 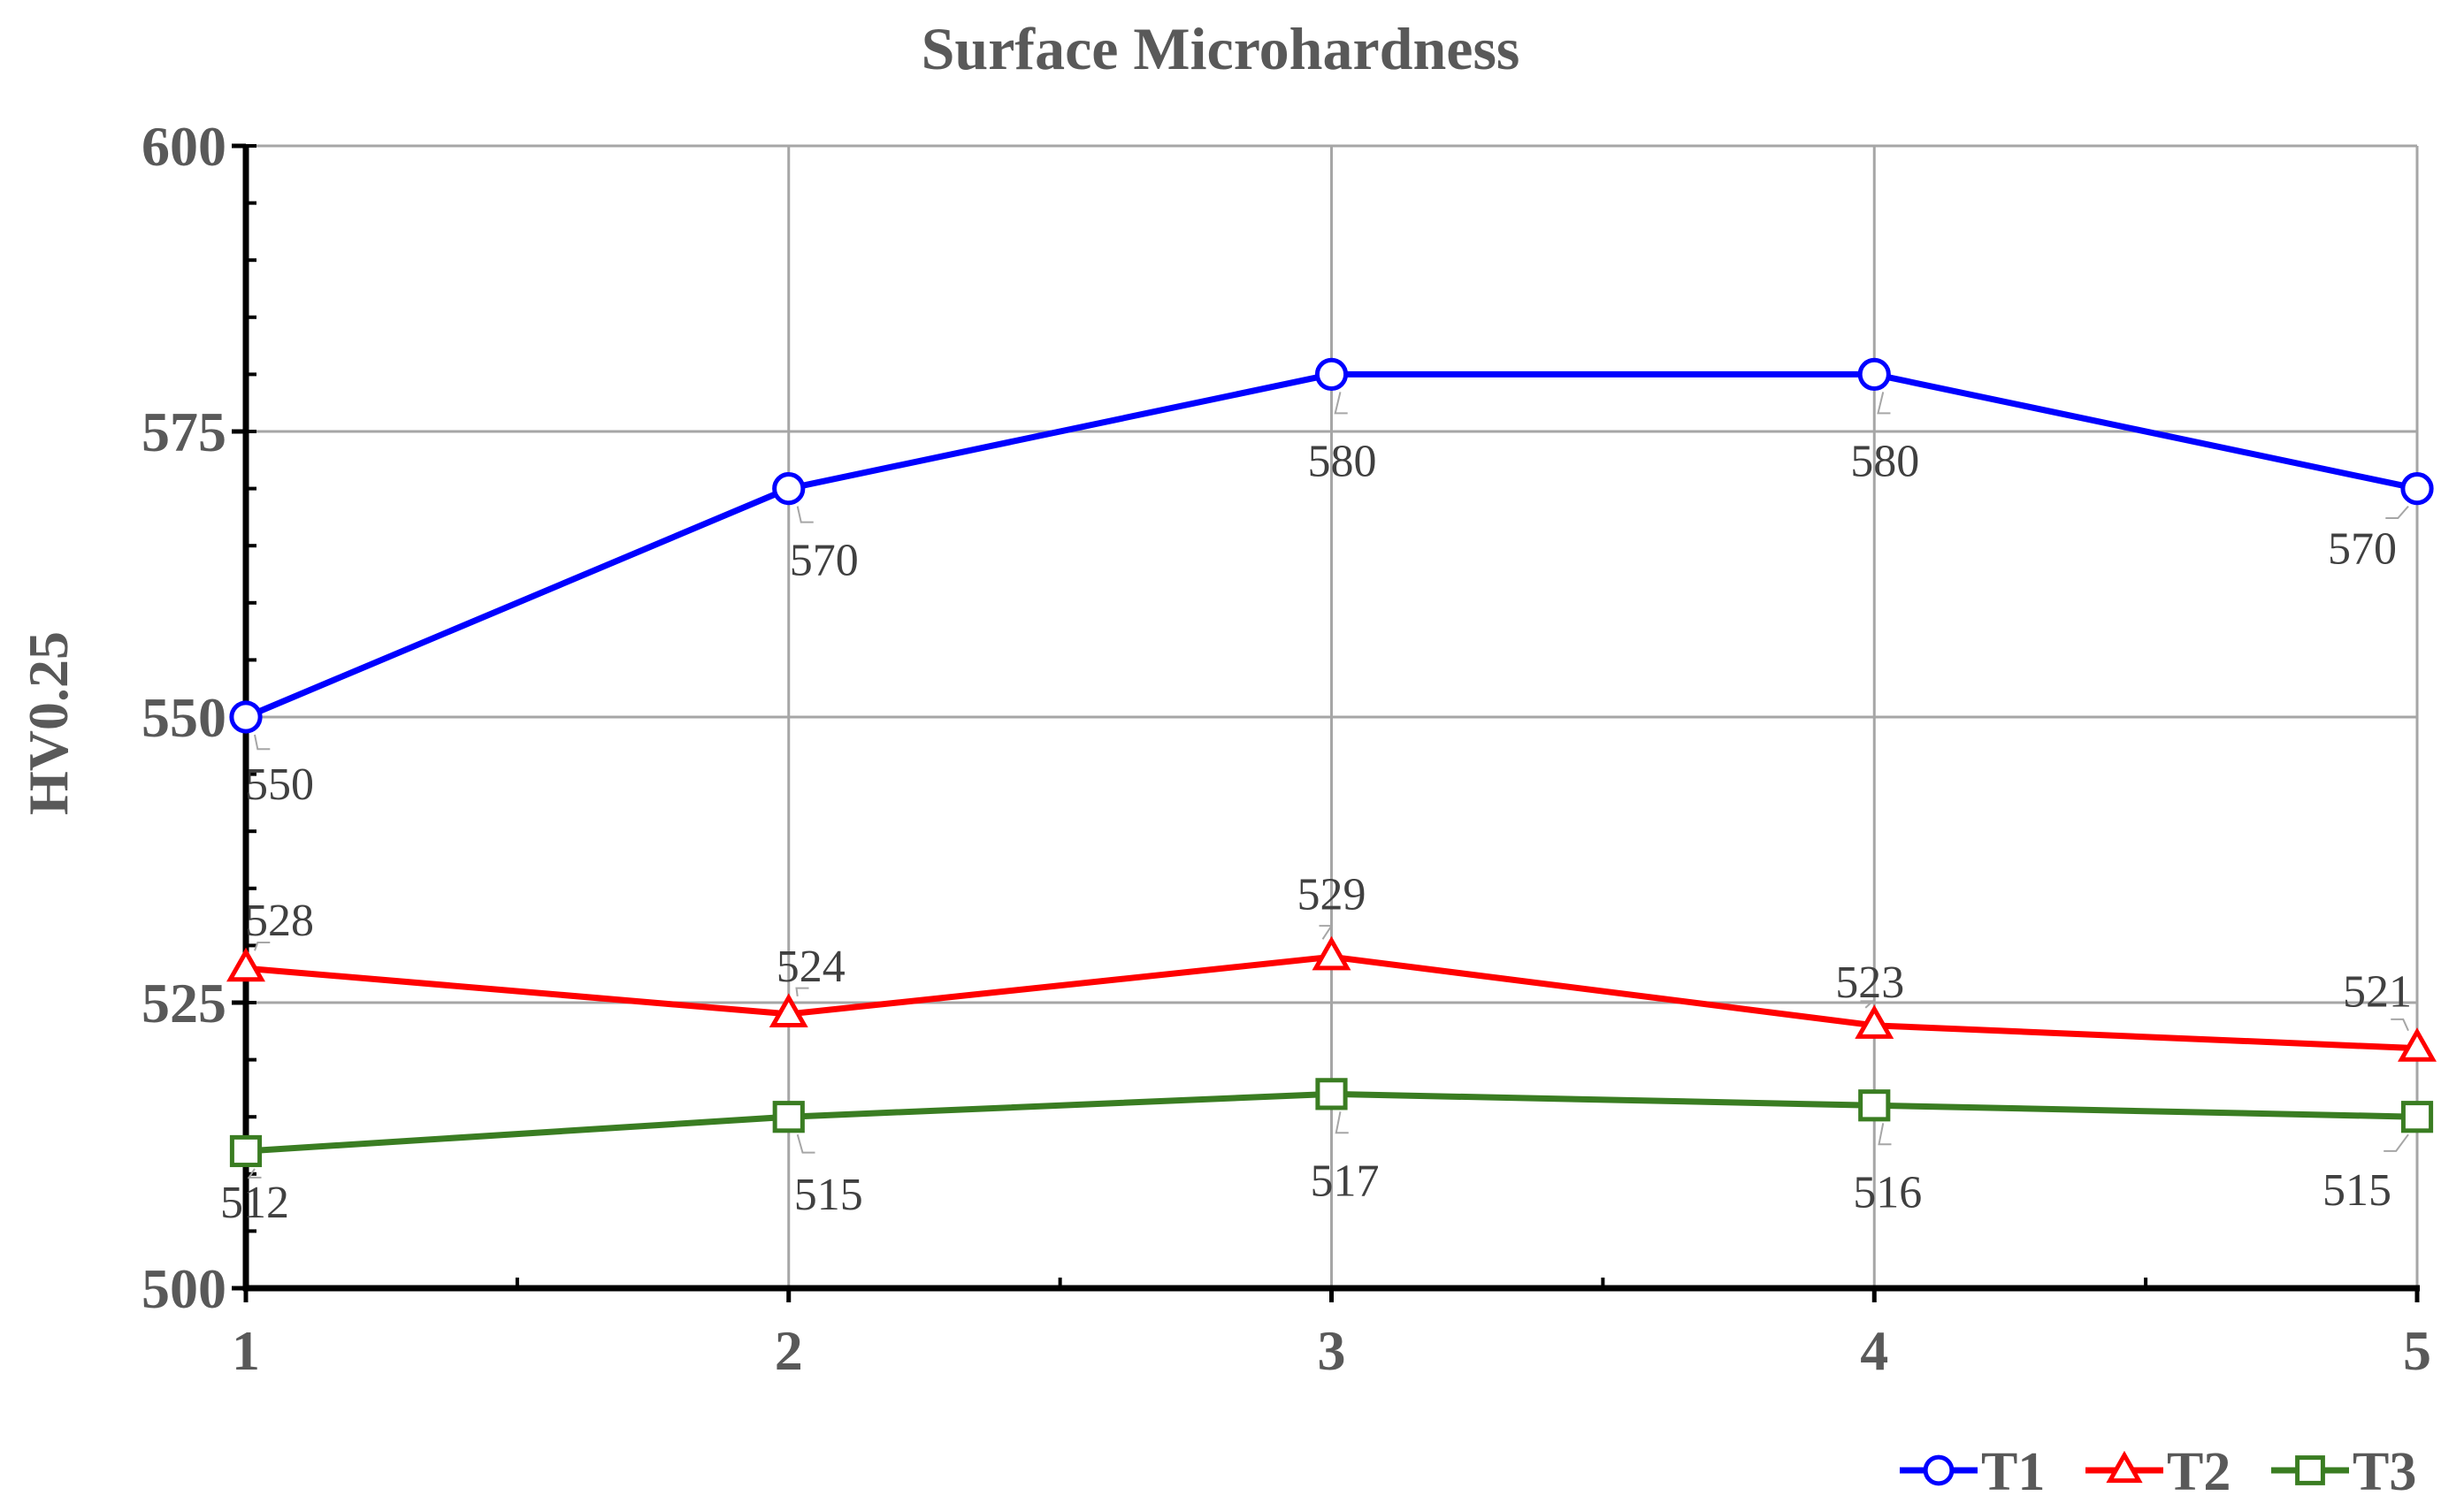 What do you see at coordinates (279, 785) in the screenshot?
I see `data-label: 550` at bounding box center [279, 785].